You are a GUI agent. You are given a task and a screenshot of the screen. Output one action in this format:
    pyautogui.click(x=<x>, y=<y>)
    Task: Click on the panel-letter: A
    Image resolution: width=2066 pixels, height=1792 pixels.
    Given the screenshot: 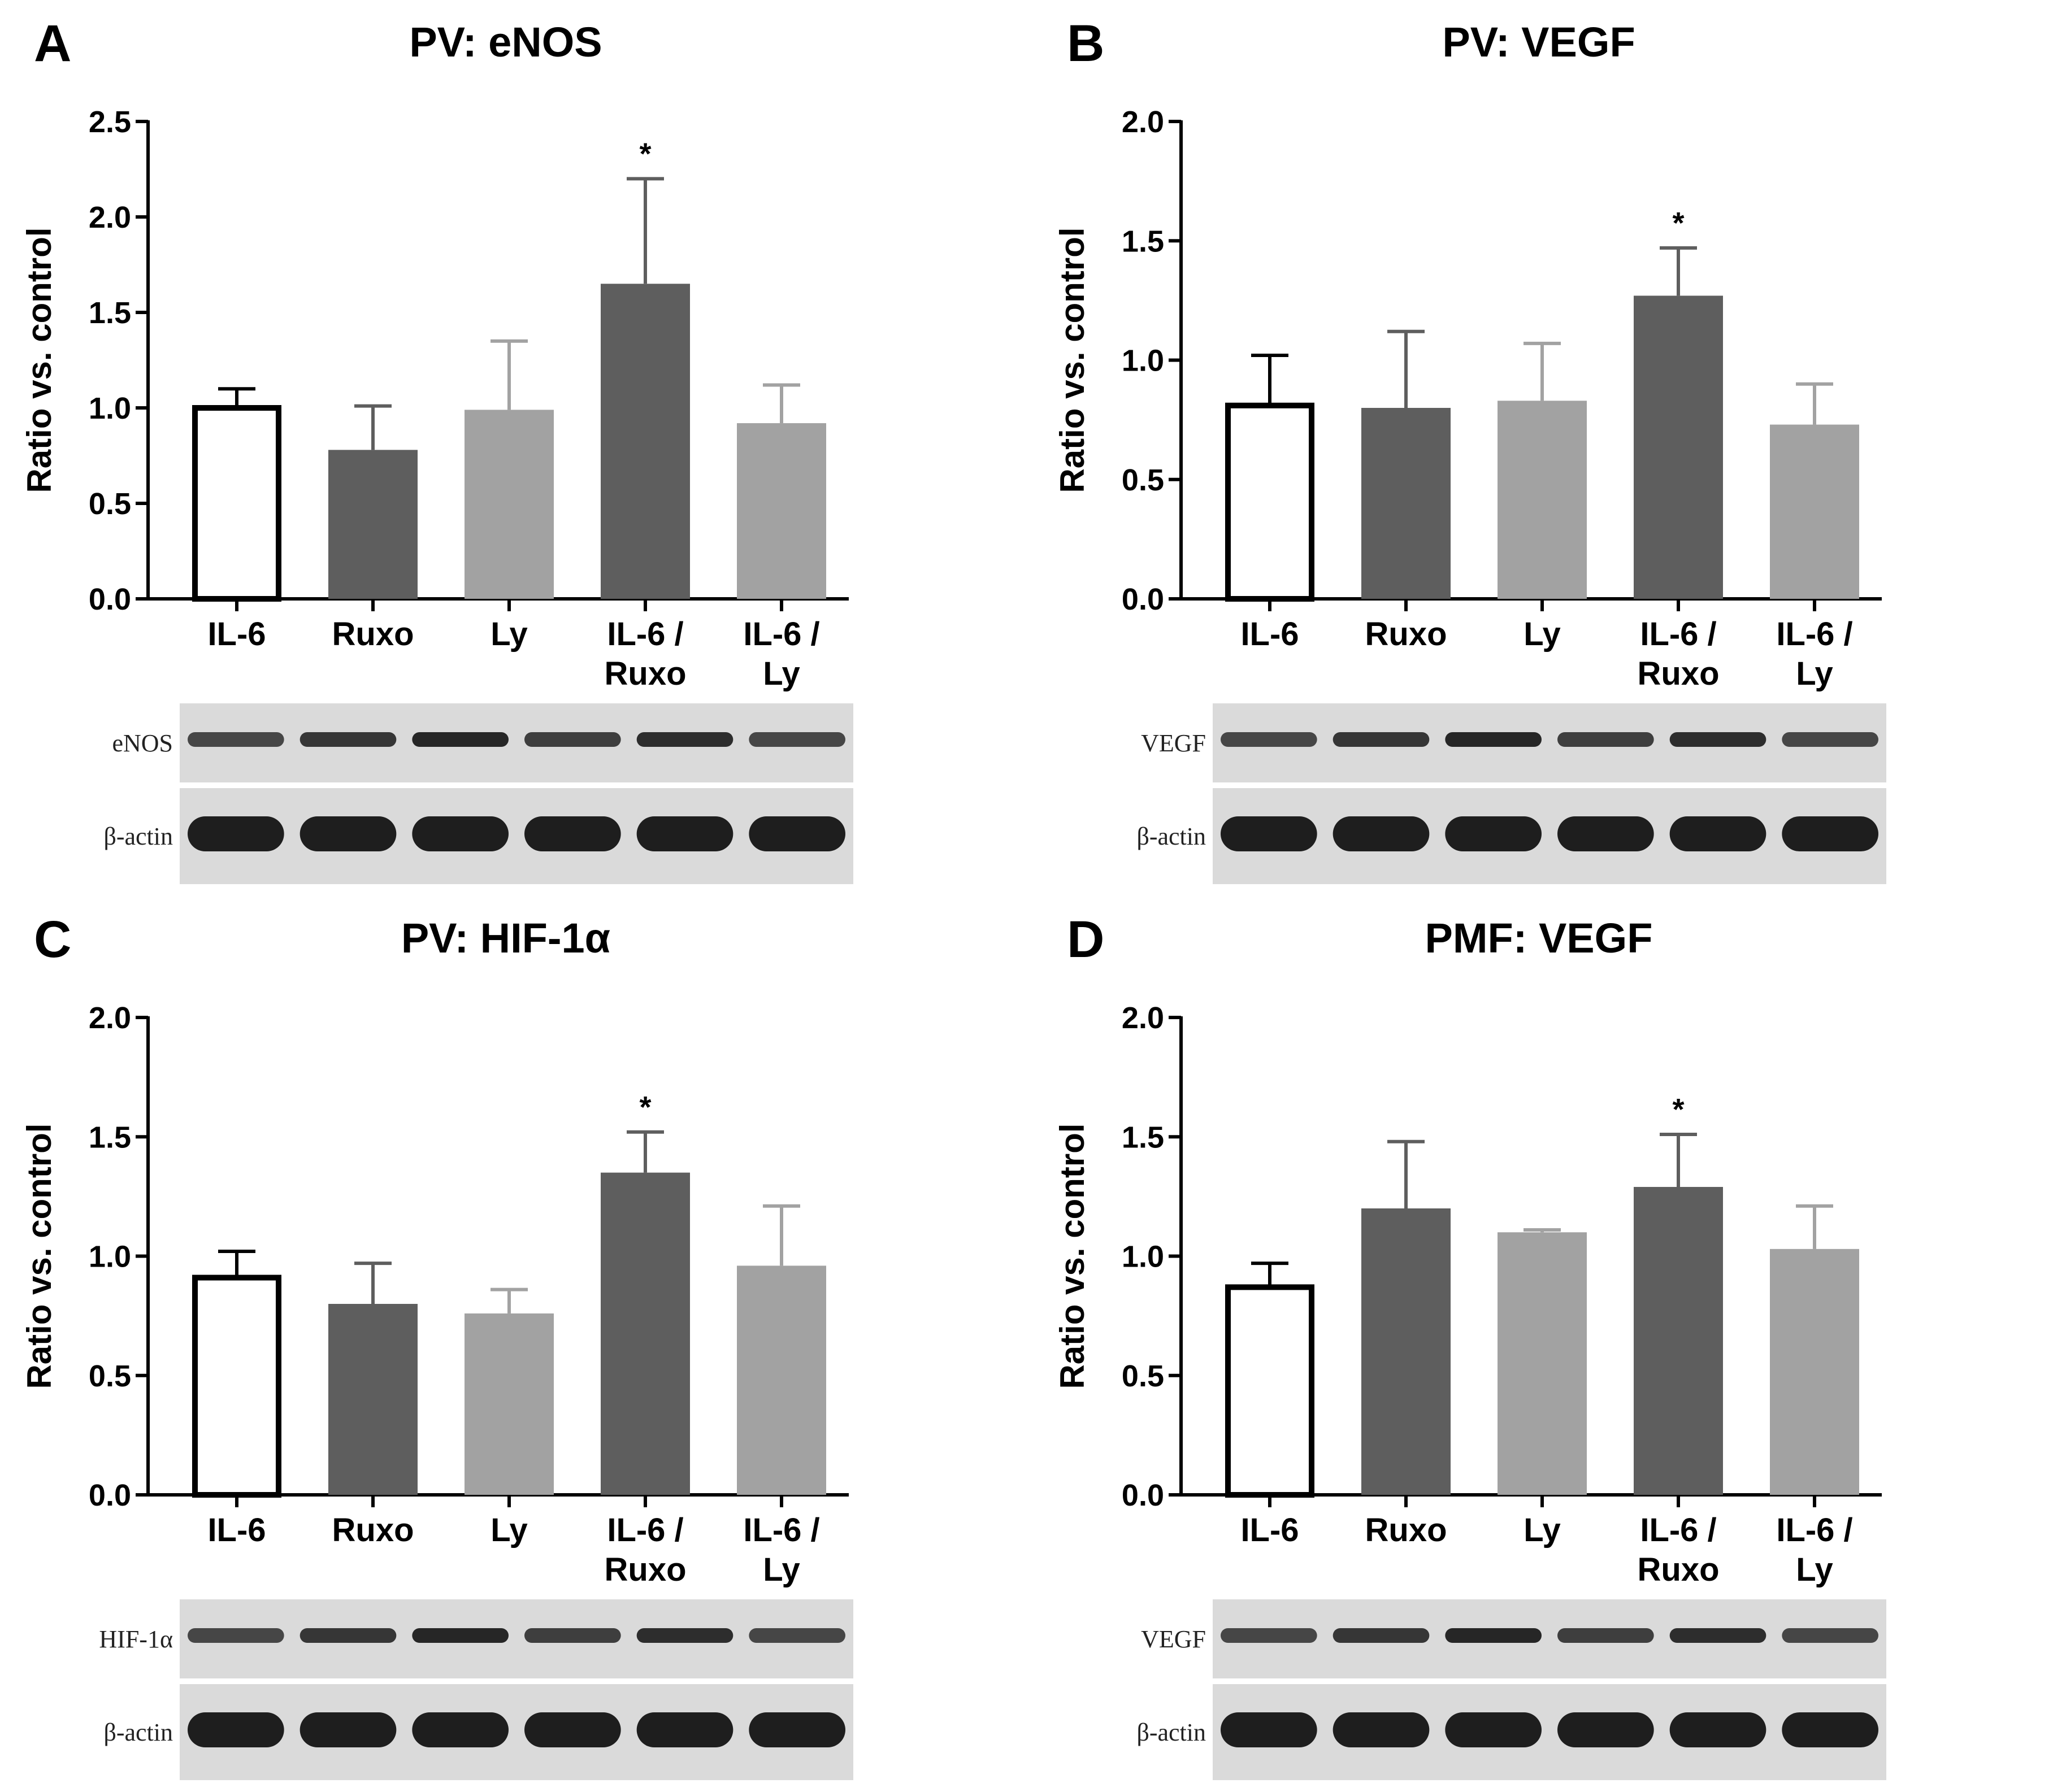 What is the action you would take?
    pyautogui.click(x=53, y=44)
    